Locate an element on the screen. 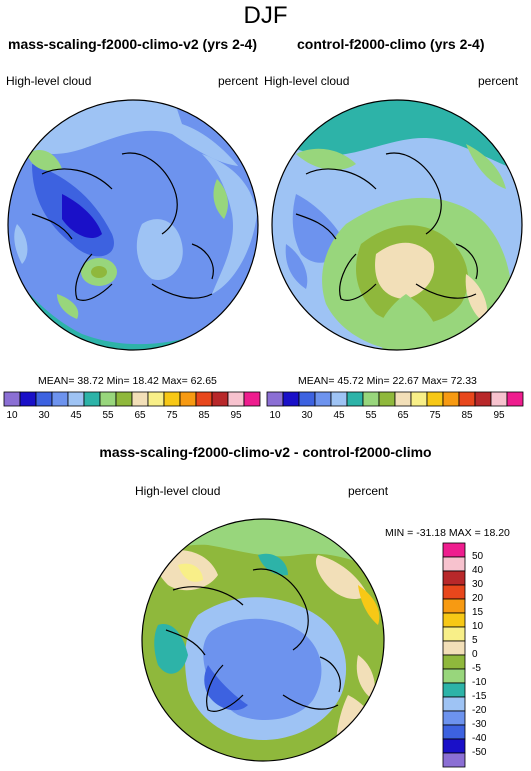  diff-colorbar-label: 5 is located at coordinates (475, 640).